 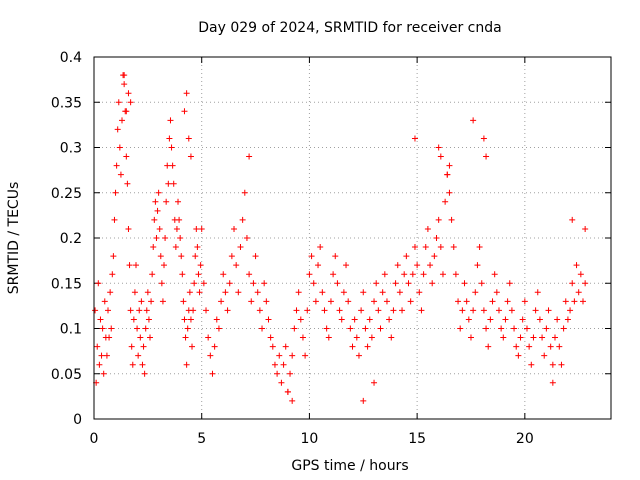 What do you see at coordinates (417, 439) in the screenshot?
I see `x-tick-label: 15` at bounding box center [417, 439].